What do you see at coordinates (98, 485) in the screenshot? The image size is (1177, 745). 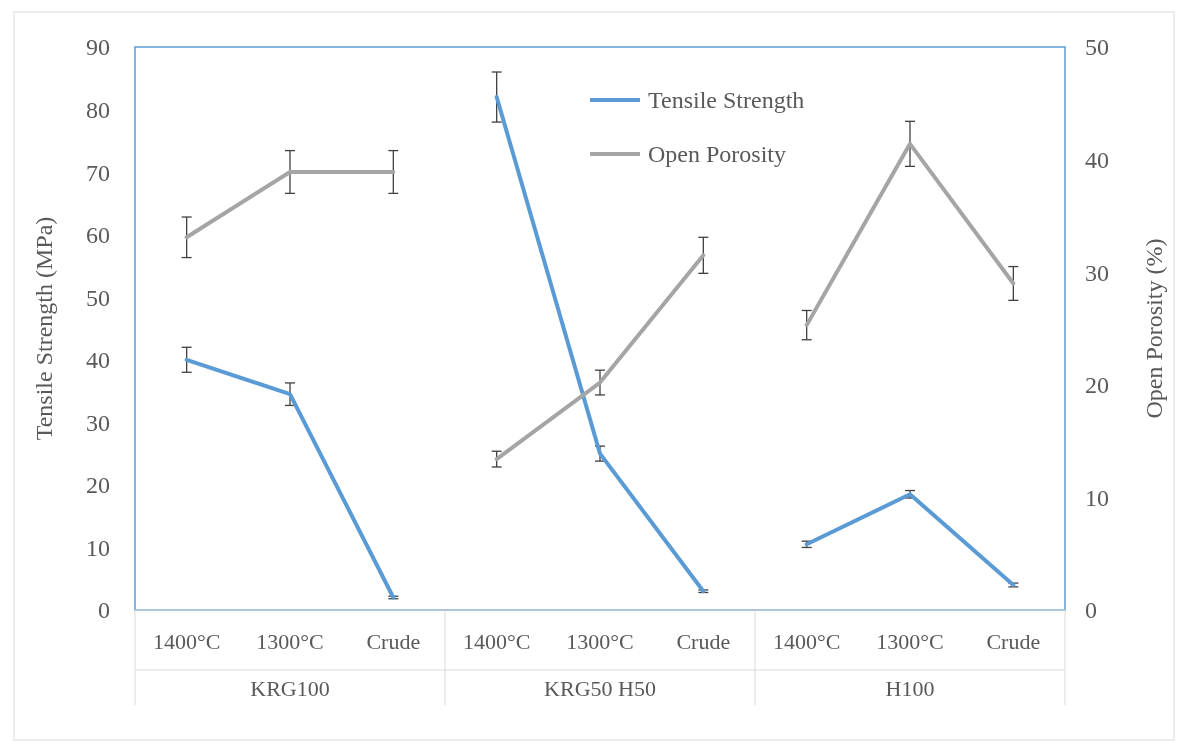 I see `y-tick-label: 20` at bounding box center [98, 485].